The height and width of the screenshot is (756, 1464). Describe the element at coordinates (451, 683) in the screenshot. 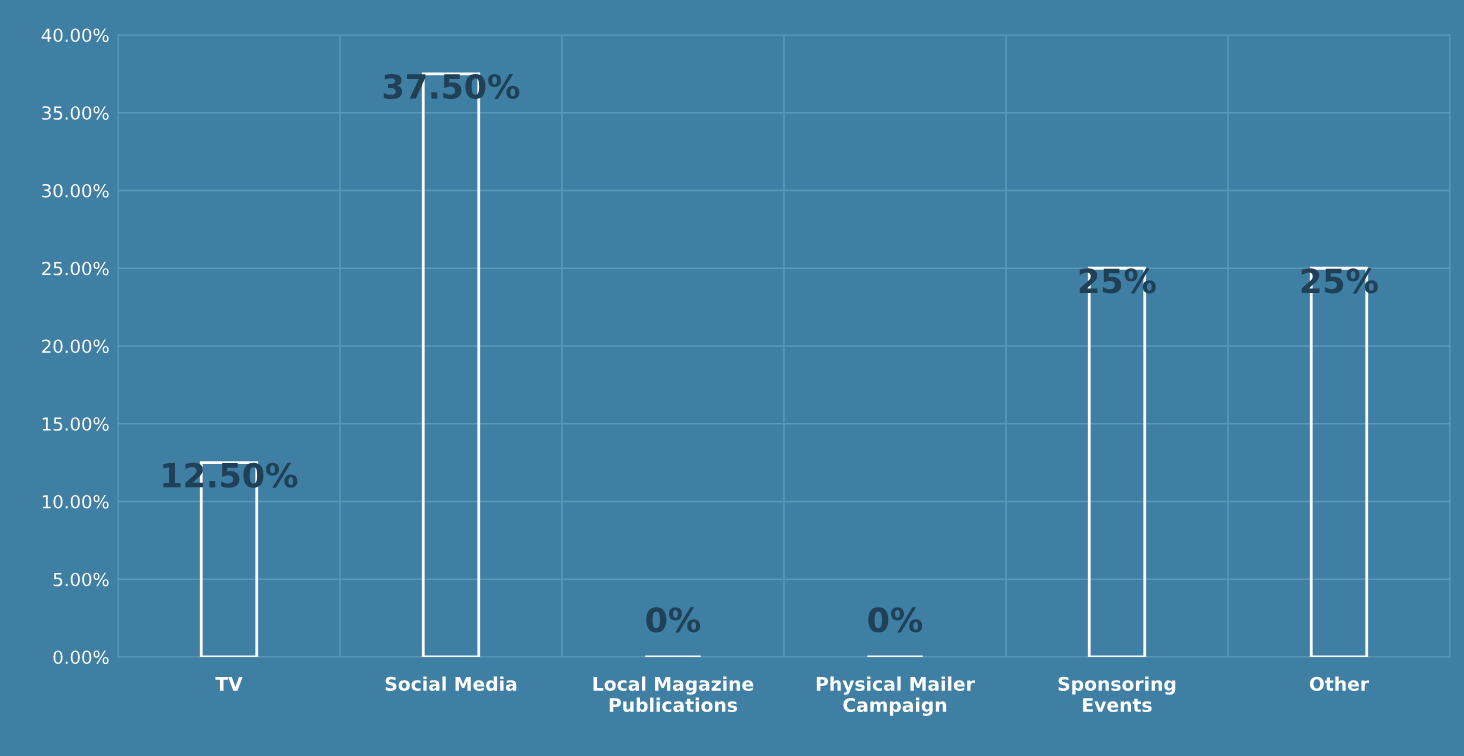

I see `x-tick-label: Social Media` at that location.